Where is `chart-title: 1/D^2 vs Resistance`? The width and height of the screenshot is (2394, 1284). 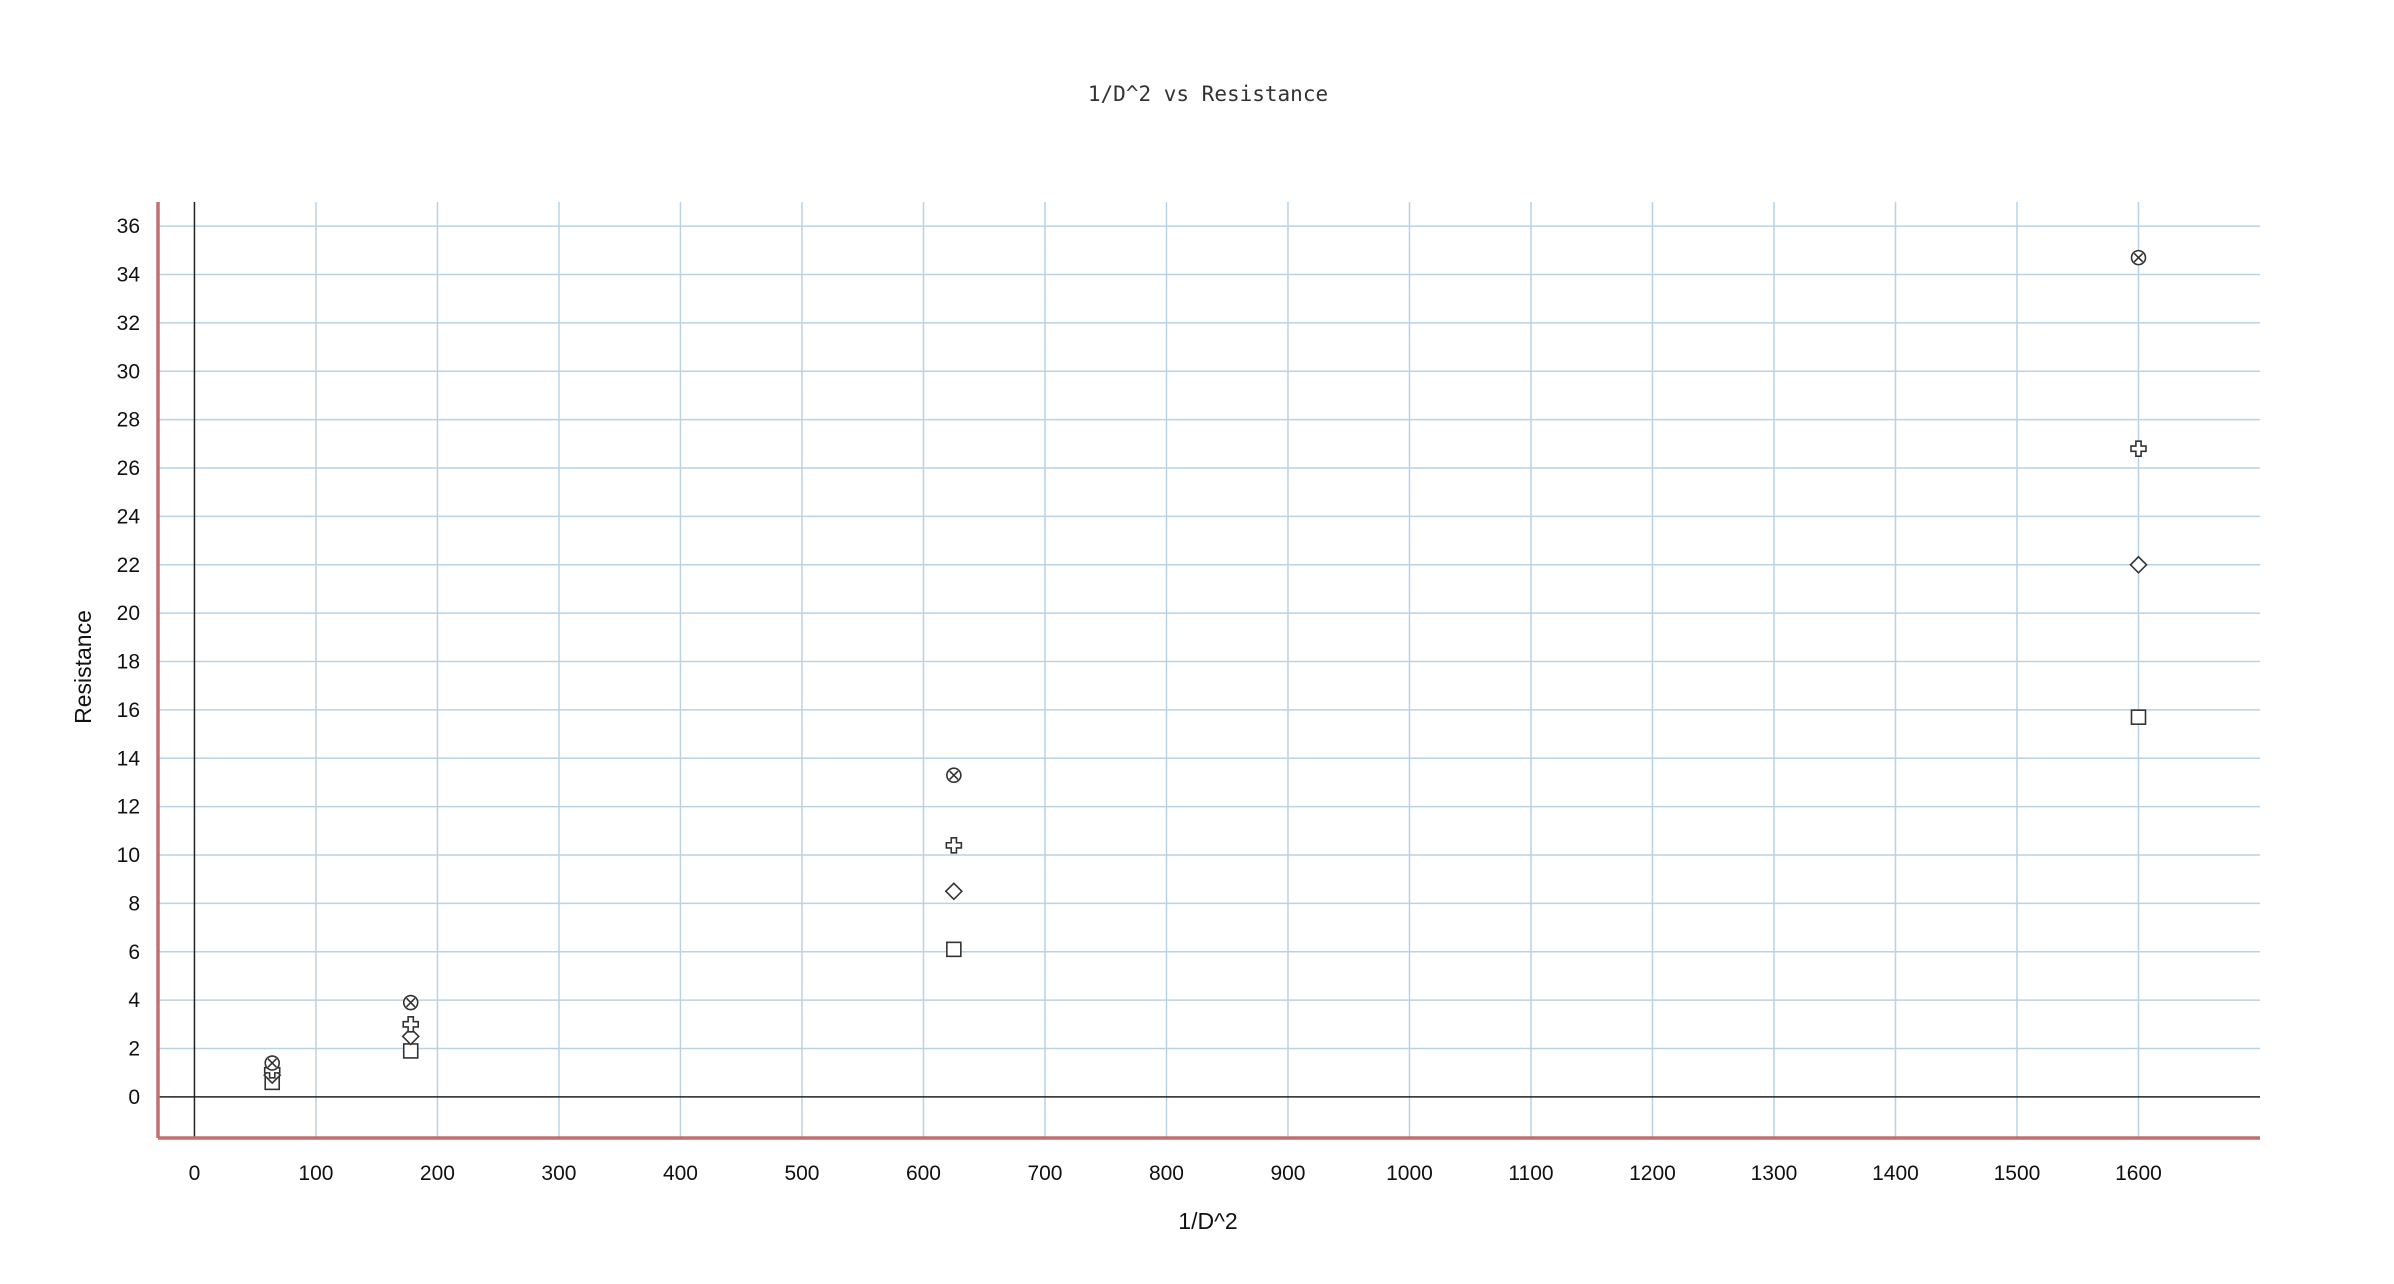
chart-title: 1/D^2 vs Resistance is located at coordinates (1208, 94).